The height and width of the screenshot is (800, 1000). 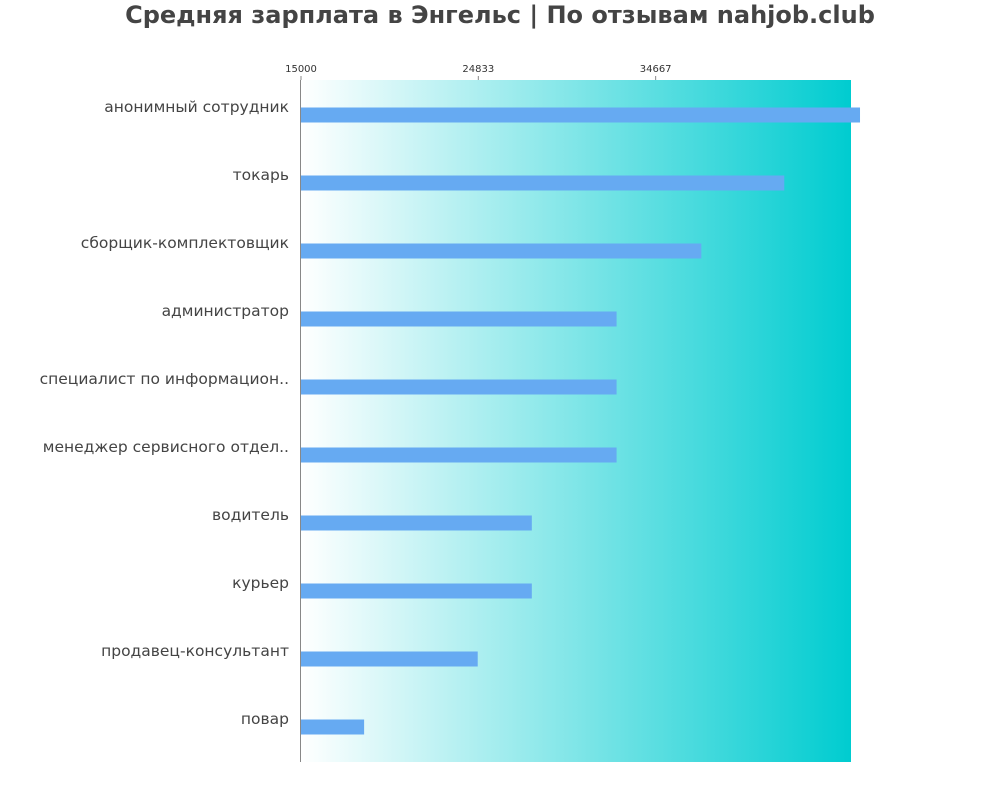 I want to click on category-label: сборщик-комплектовщик, so click(x=185, y=243).